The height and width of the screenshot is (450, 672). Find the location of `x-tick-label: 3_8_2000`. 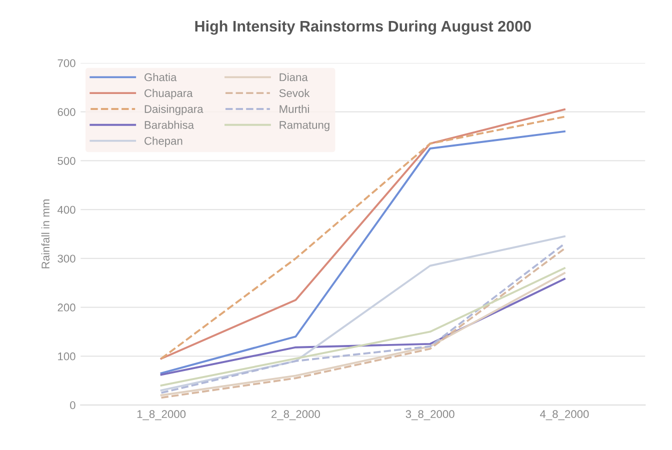

x-tick-label: 3_8_2000 is located at coordinates (430, 415).